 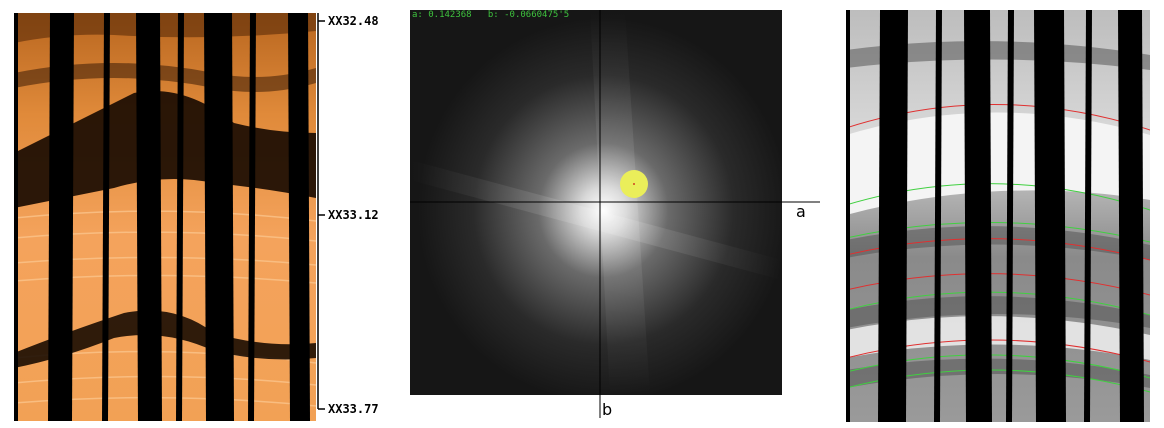 I want to click on depth-label-top: XX32.48, so click(x=353, y=21).